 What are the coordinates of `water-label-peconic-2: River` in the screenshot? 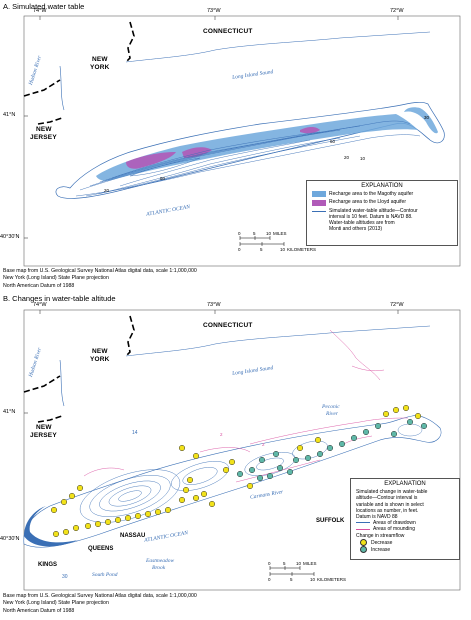 It's located at (332, 414).